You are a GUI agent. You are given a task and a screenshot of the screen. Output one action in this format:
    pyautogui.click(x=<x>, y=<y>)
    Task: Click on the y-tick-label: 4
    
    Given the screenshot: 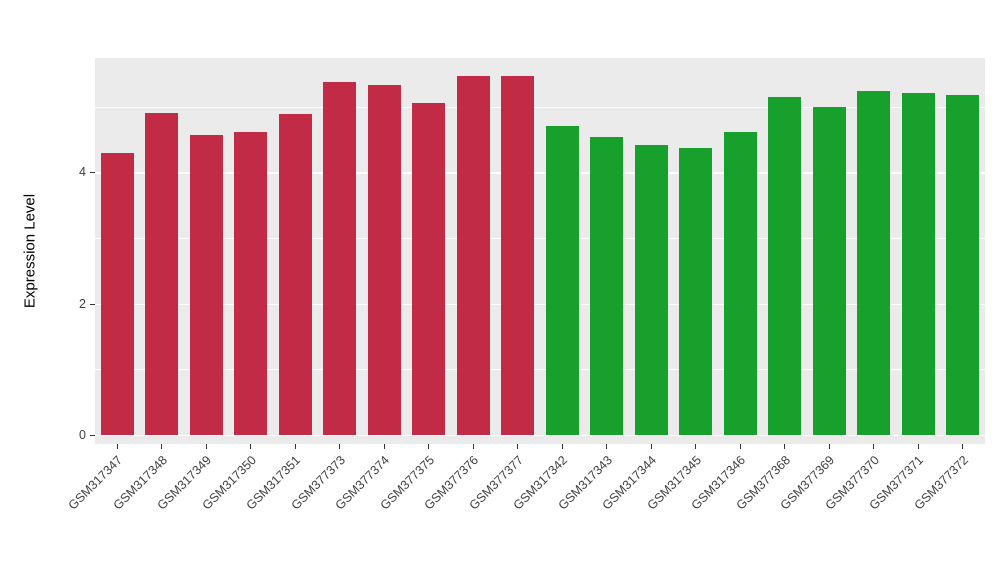 What is the action you would take?
    pyautogui.click(x=82, y=172)
    